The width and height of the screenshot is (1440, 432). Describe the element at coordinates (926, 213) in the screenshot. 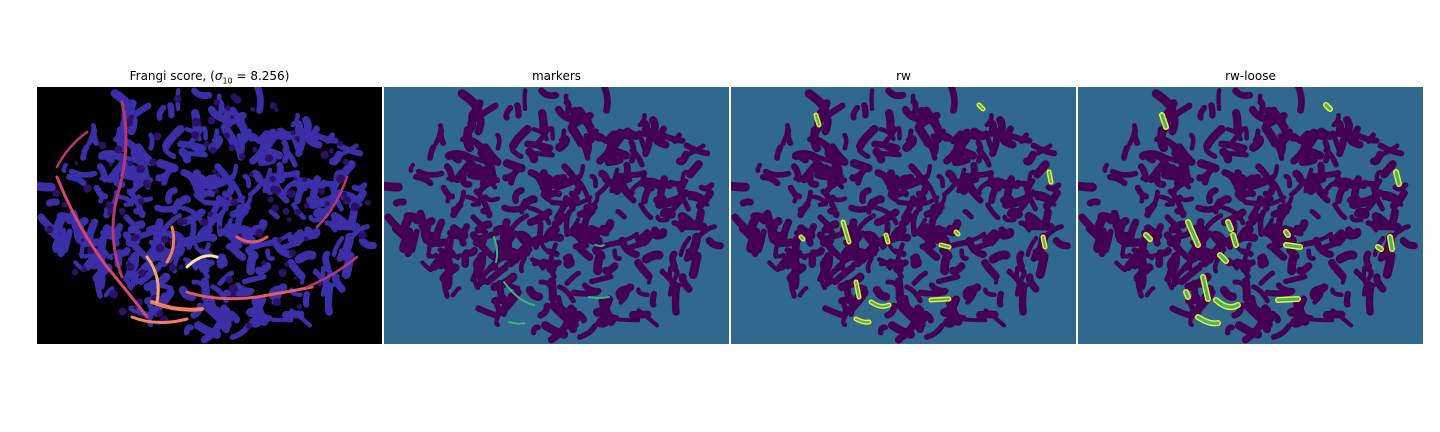

I see `rw-vessel-segments` at that location.